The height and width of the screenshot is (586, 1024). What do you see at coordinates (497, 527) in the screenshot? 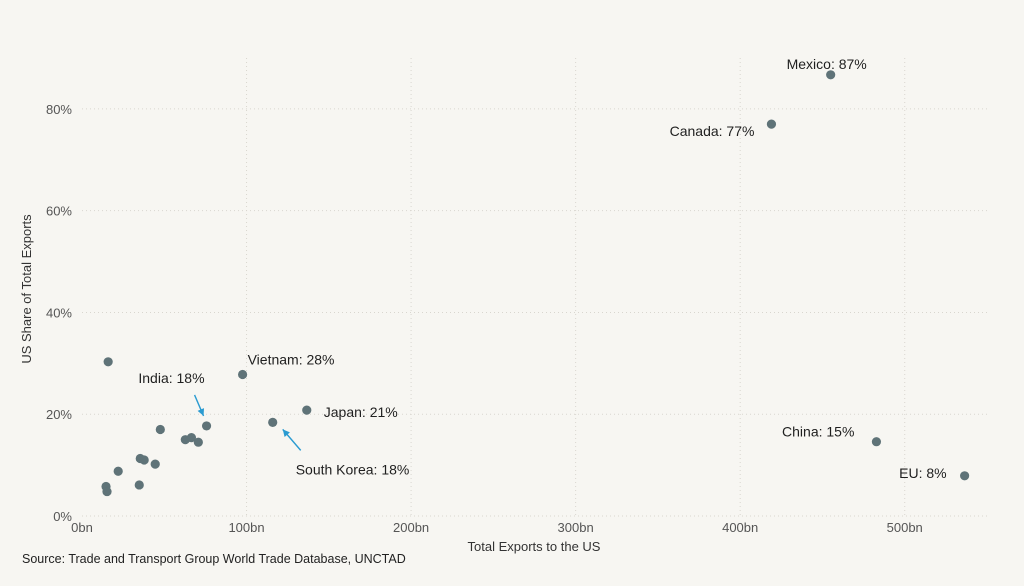
I see `x-axis-ticks: 0bn 100bn 200bn 300bn 400bn 500bn` at bounding box center [497, 527].